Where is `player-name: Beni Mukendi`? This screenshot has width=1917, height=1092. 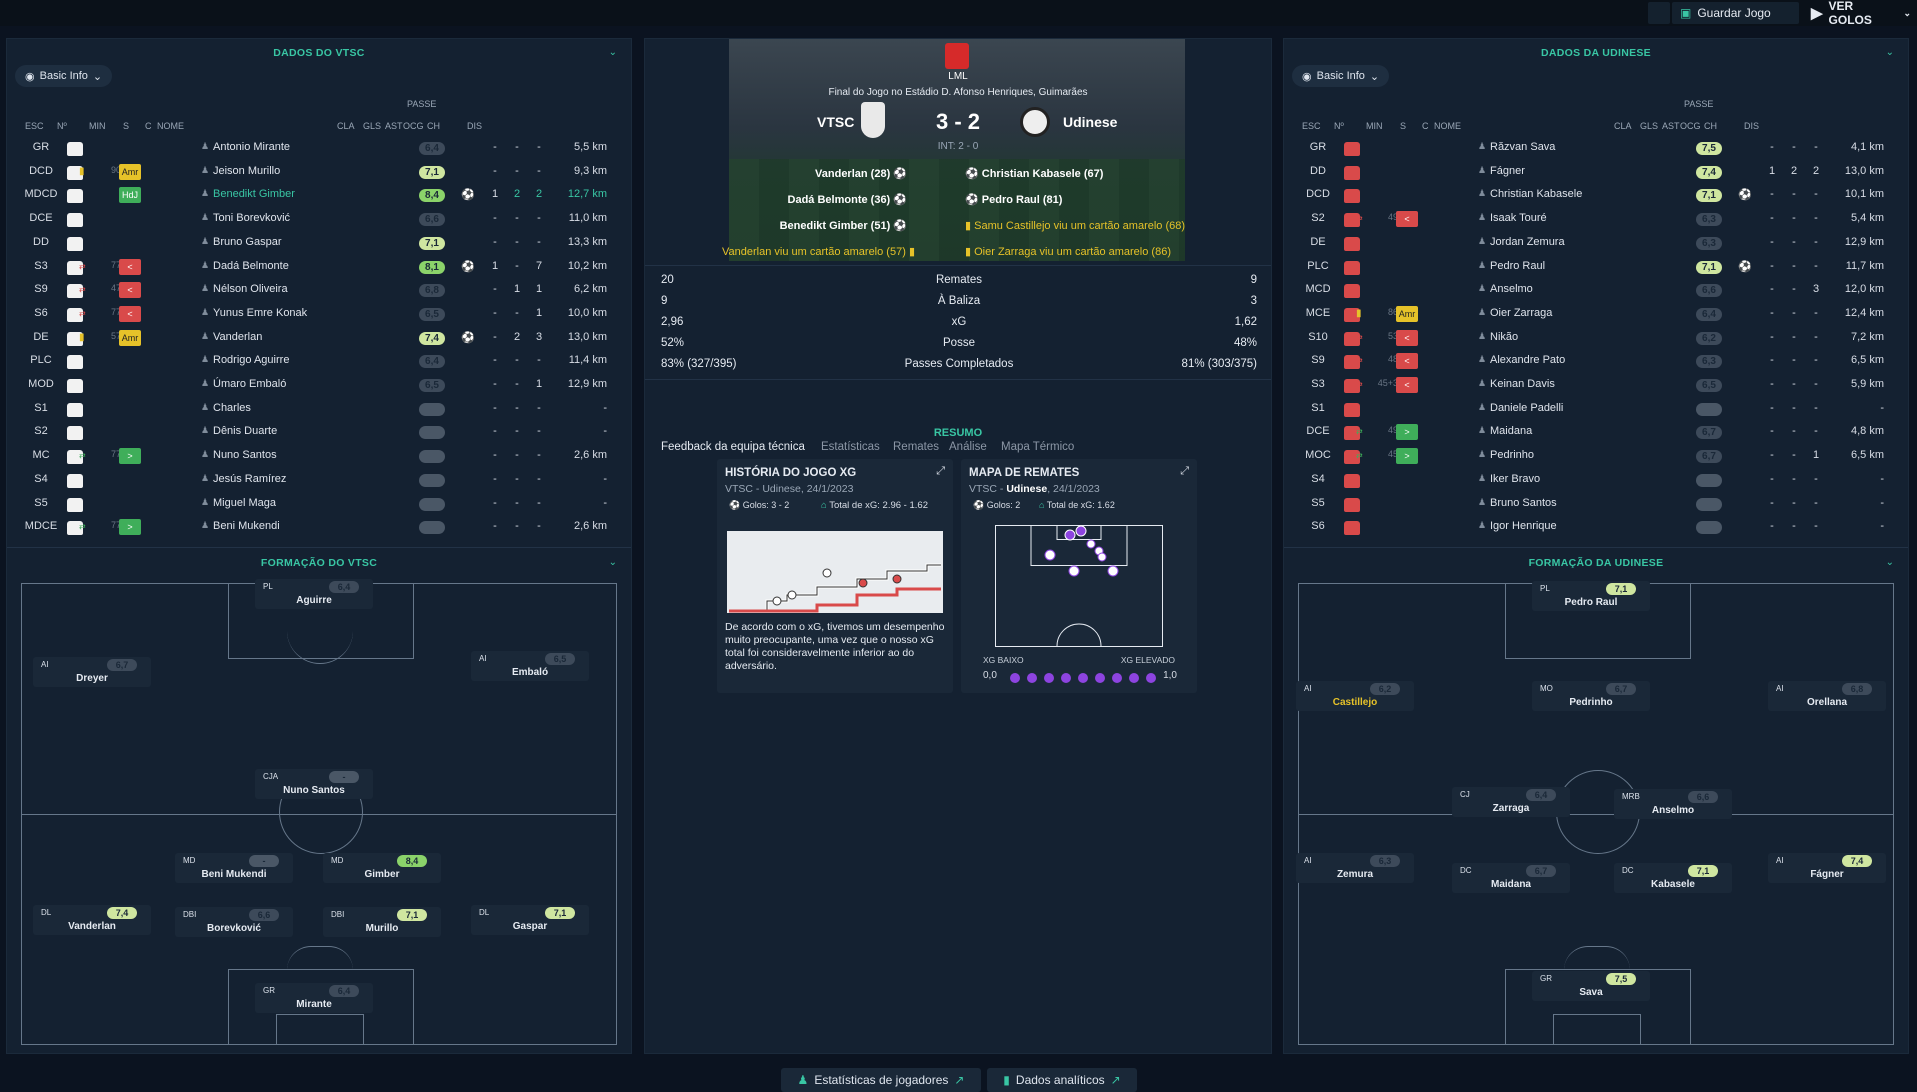 player-name: Beni Mukendi is located at coordinates (246, 526).